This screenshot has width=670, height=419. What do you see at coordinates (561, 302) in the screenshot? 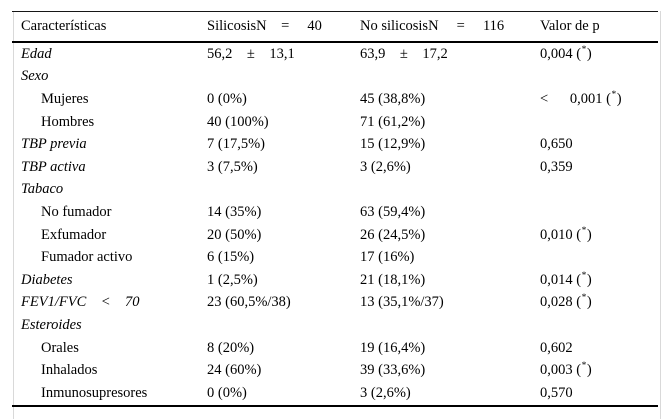
I see `p-text: 0,028 (` at bounding box center [561, 302].